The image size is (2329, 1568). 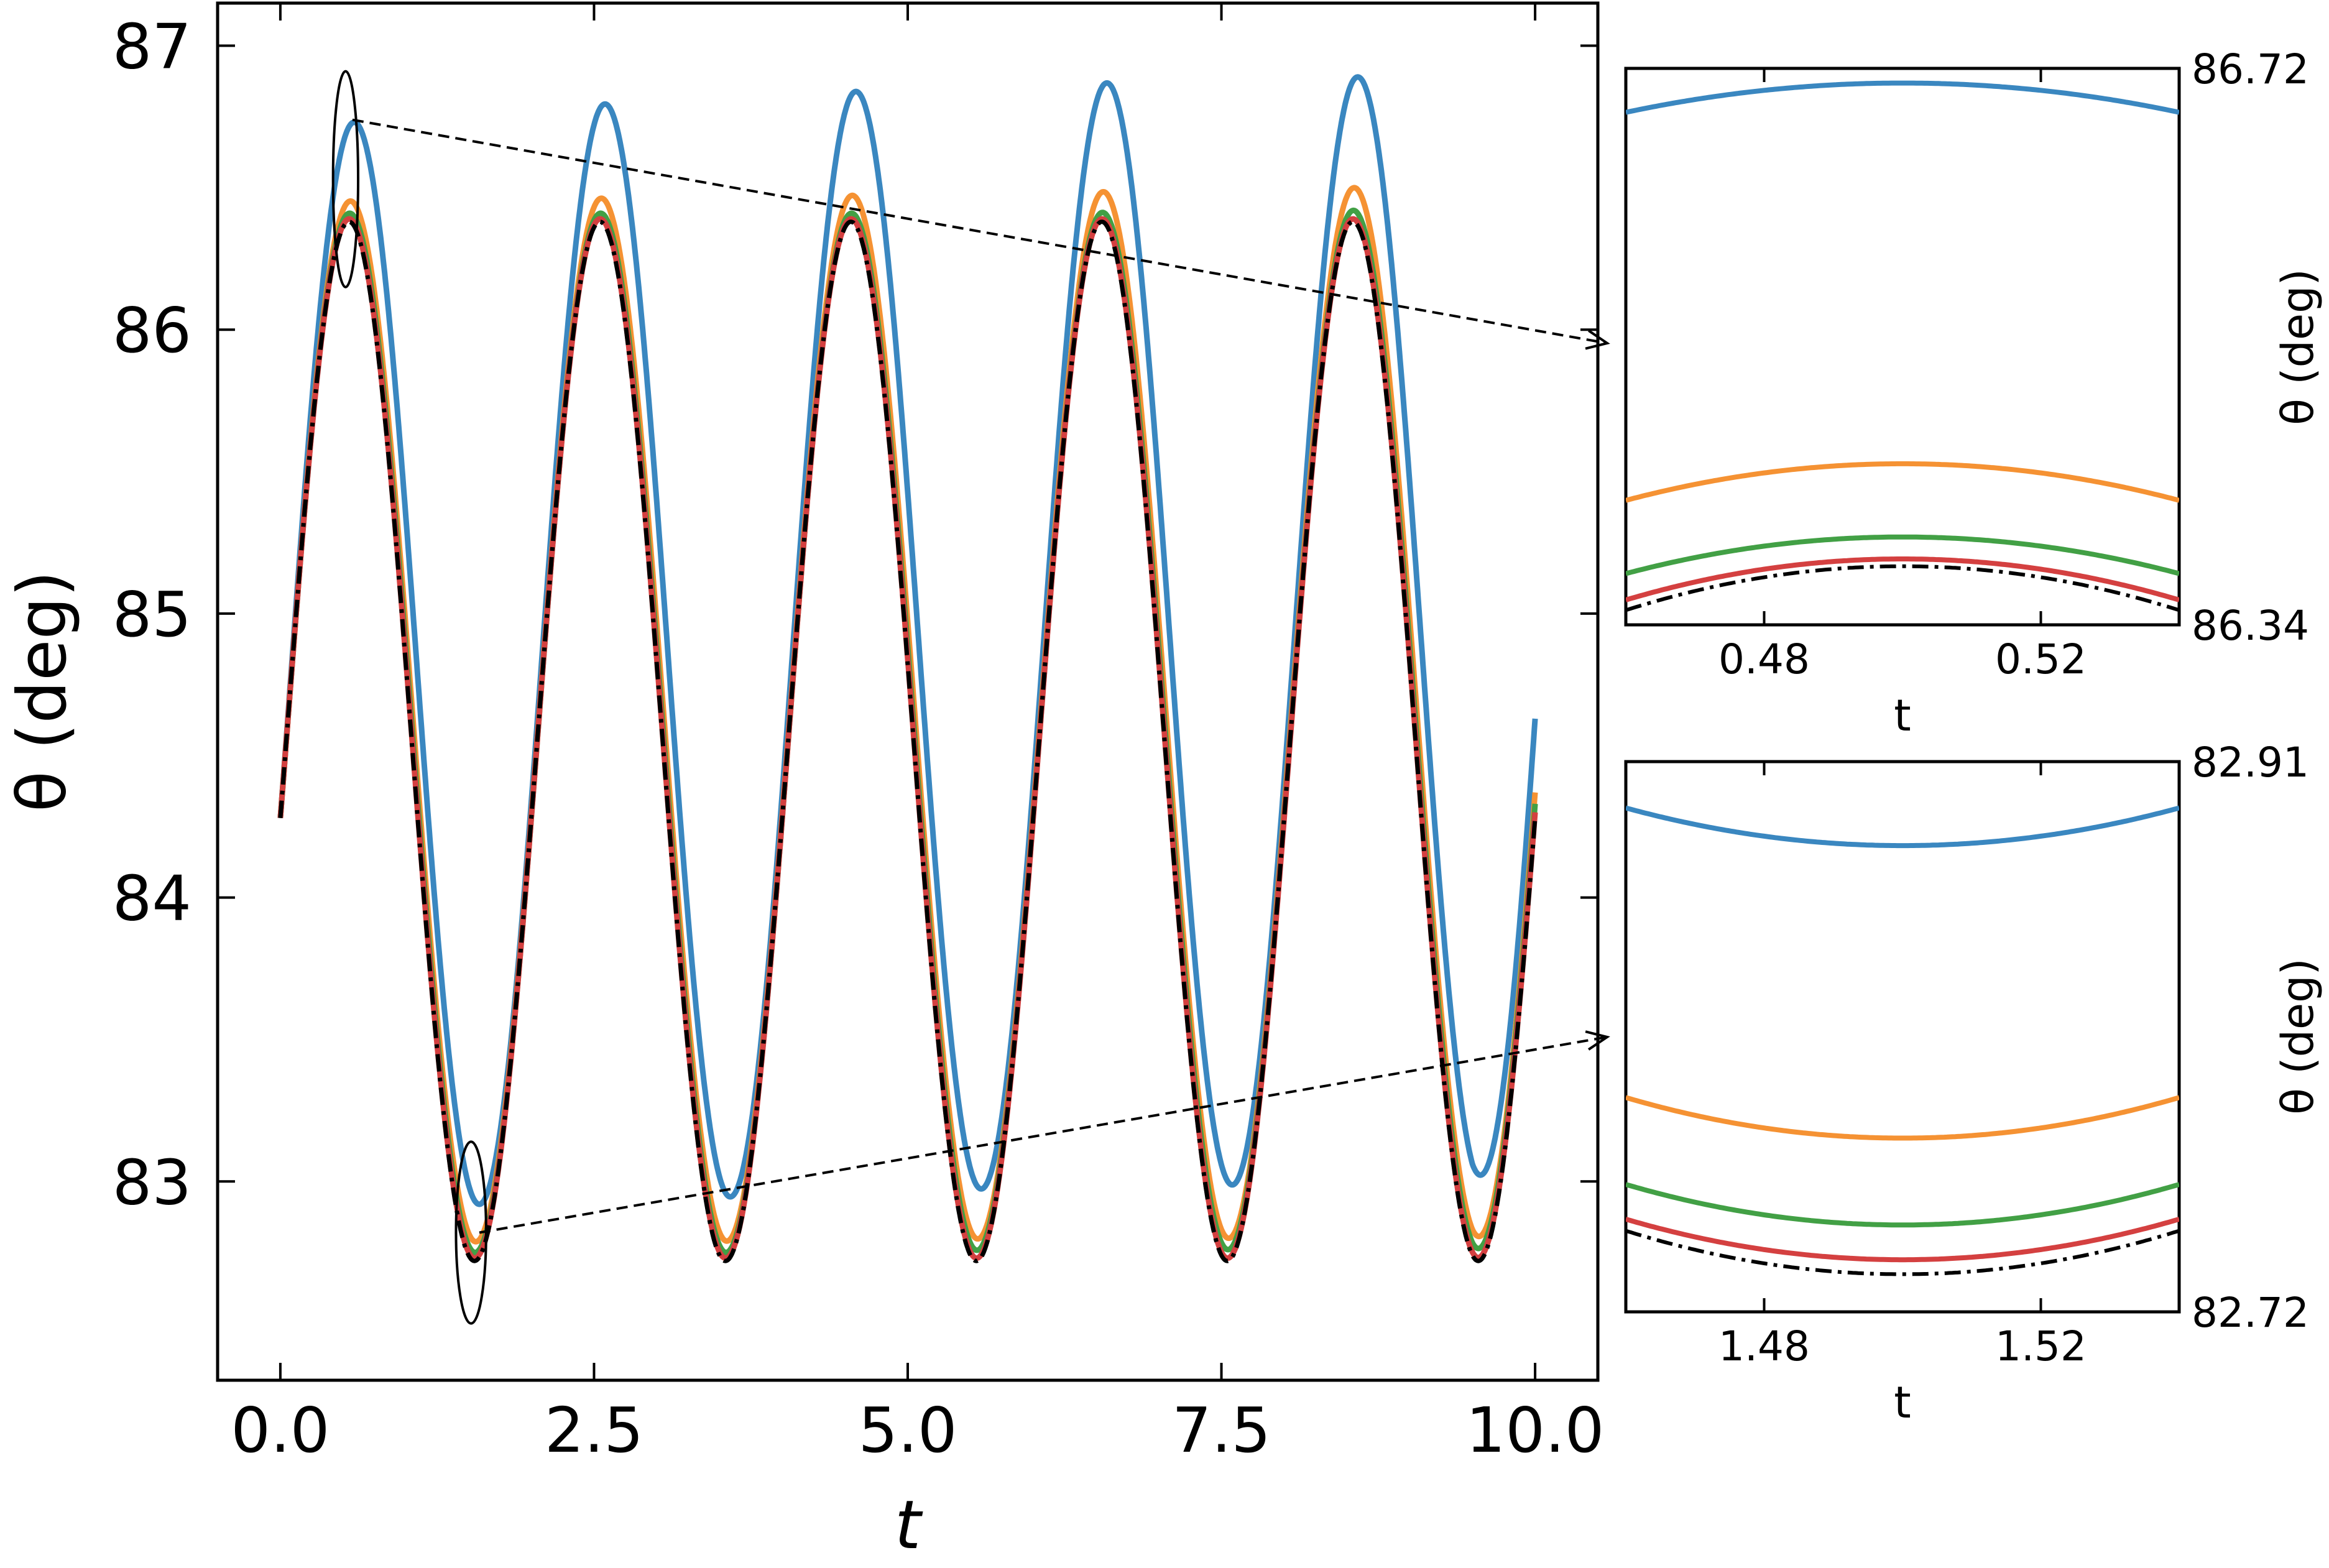 What do you see at coordinates (152, 330) in the screenshot?
I see `main-ytick-label: 86` at bounding box center [152, 330].